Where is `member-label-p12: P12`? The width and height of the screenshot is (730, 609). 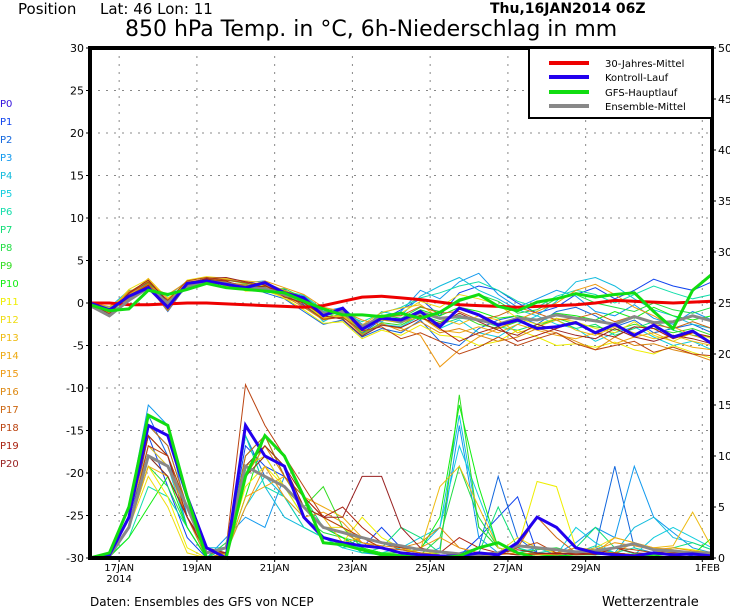
member-label-p12: P12 is located at coordinates (9, 320).